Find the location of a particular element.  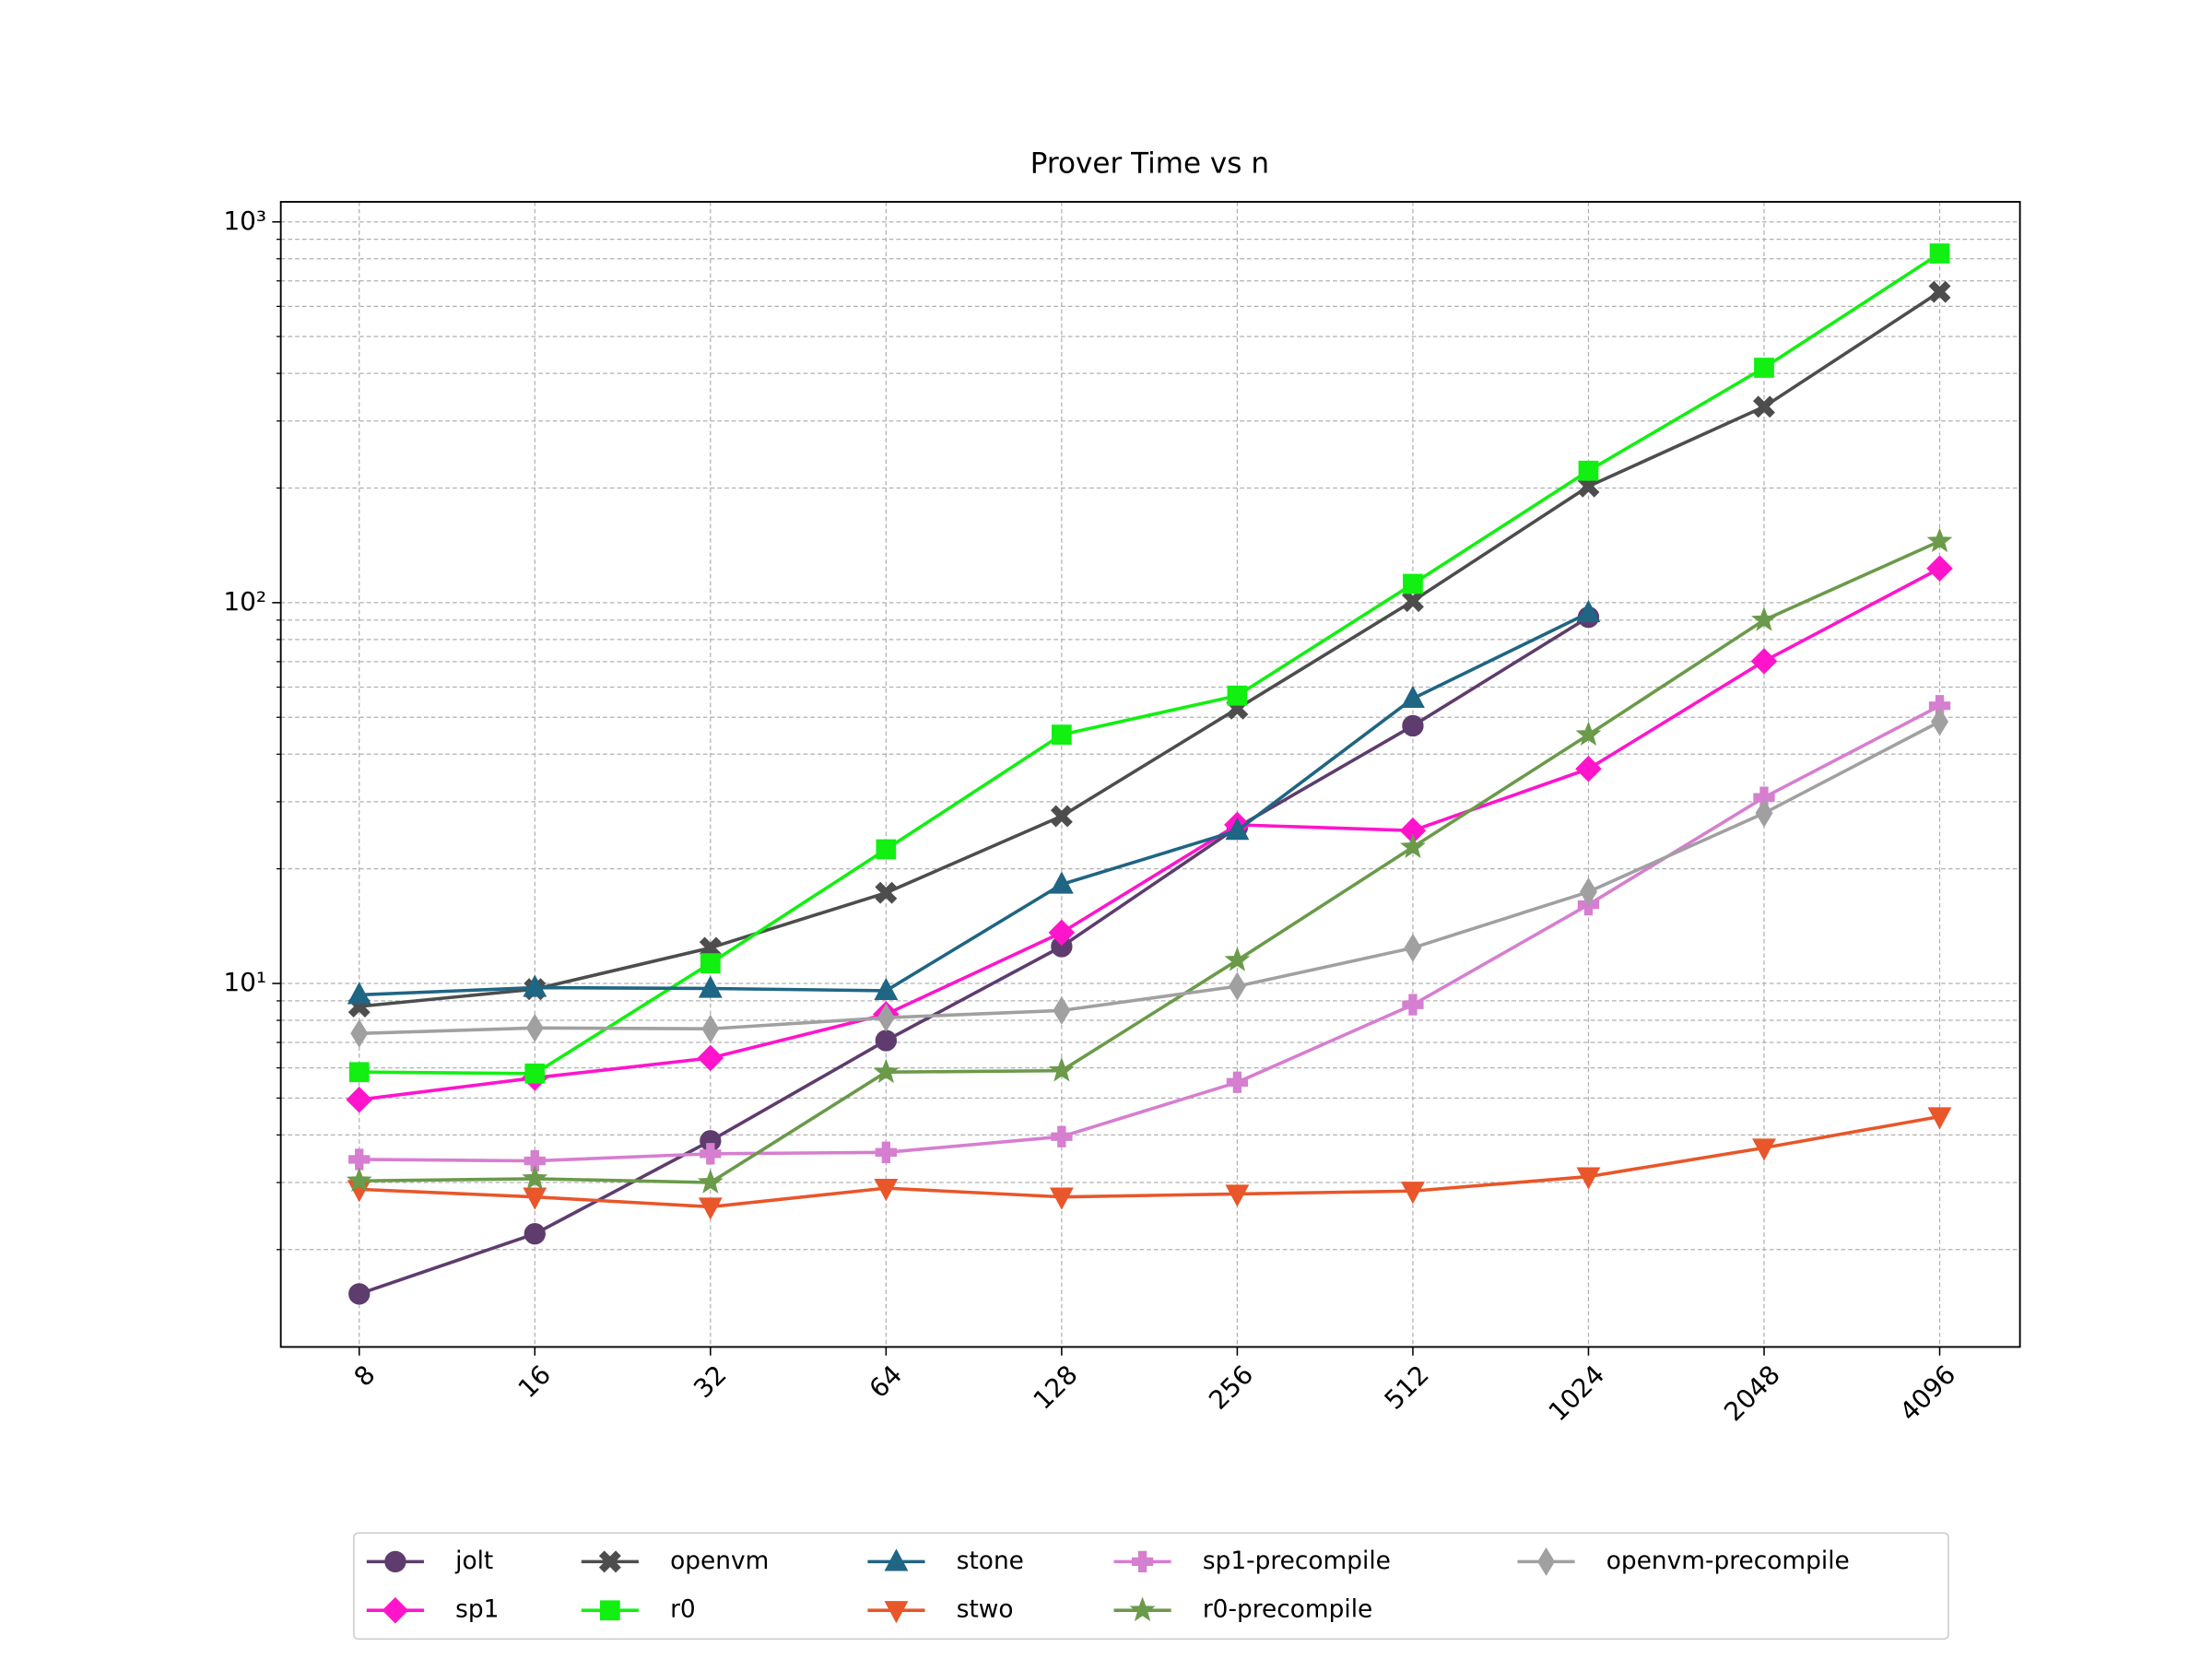

legend-label: stwo is located at coordinates (985, 1609).